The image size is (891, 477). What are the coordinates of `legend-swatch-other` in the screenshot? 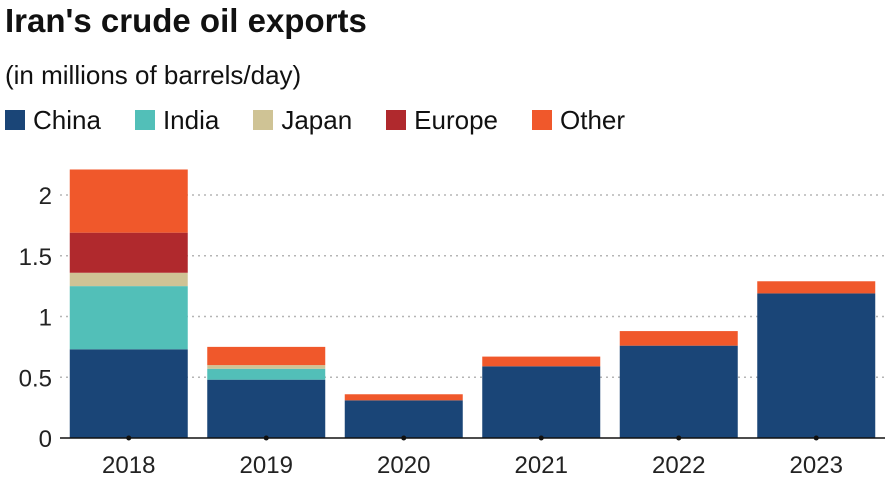 It's located at (542, 120).